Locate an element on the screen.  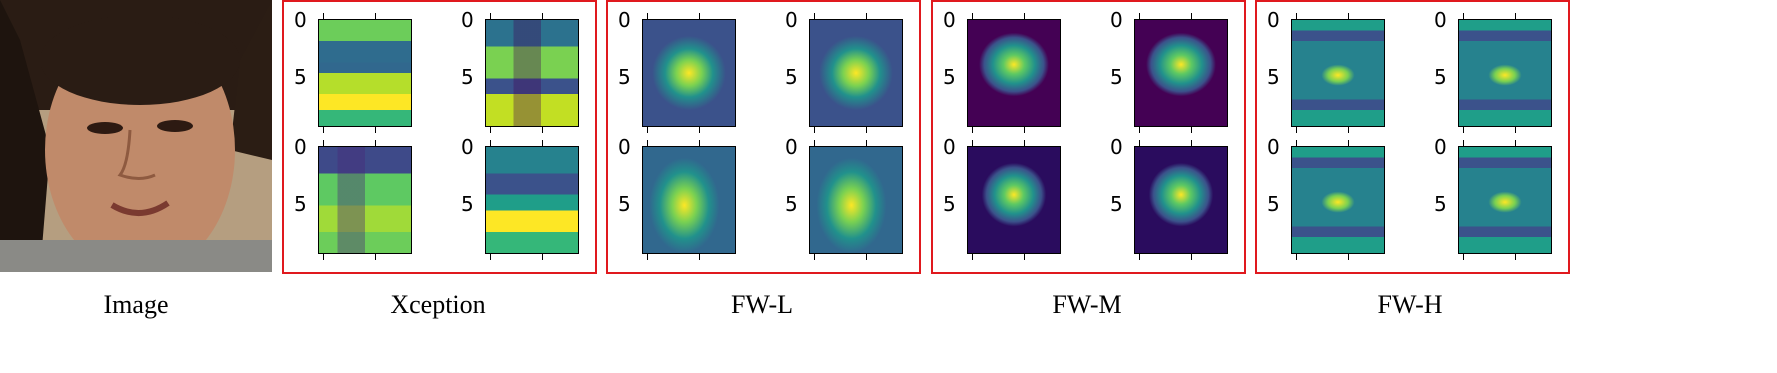
caption: FW-H is located at coordinates (1410, 304).